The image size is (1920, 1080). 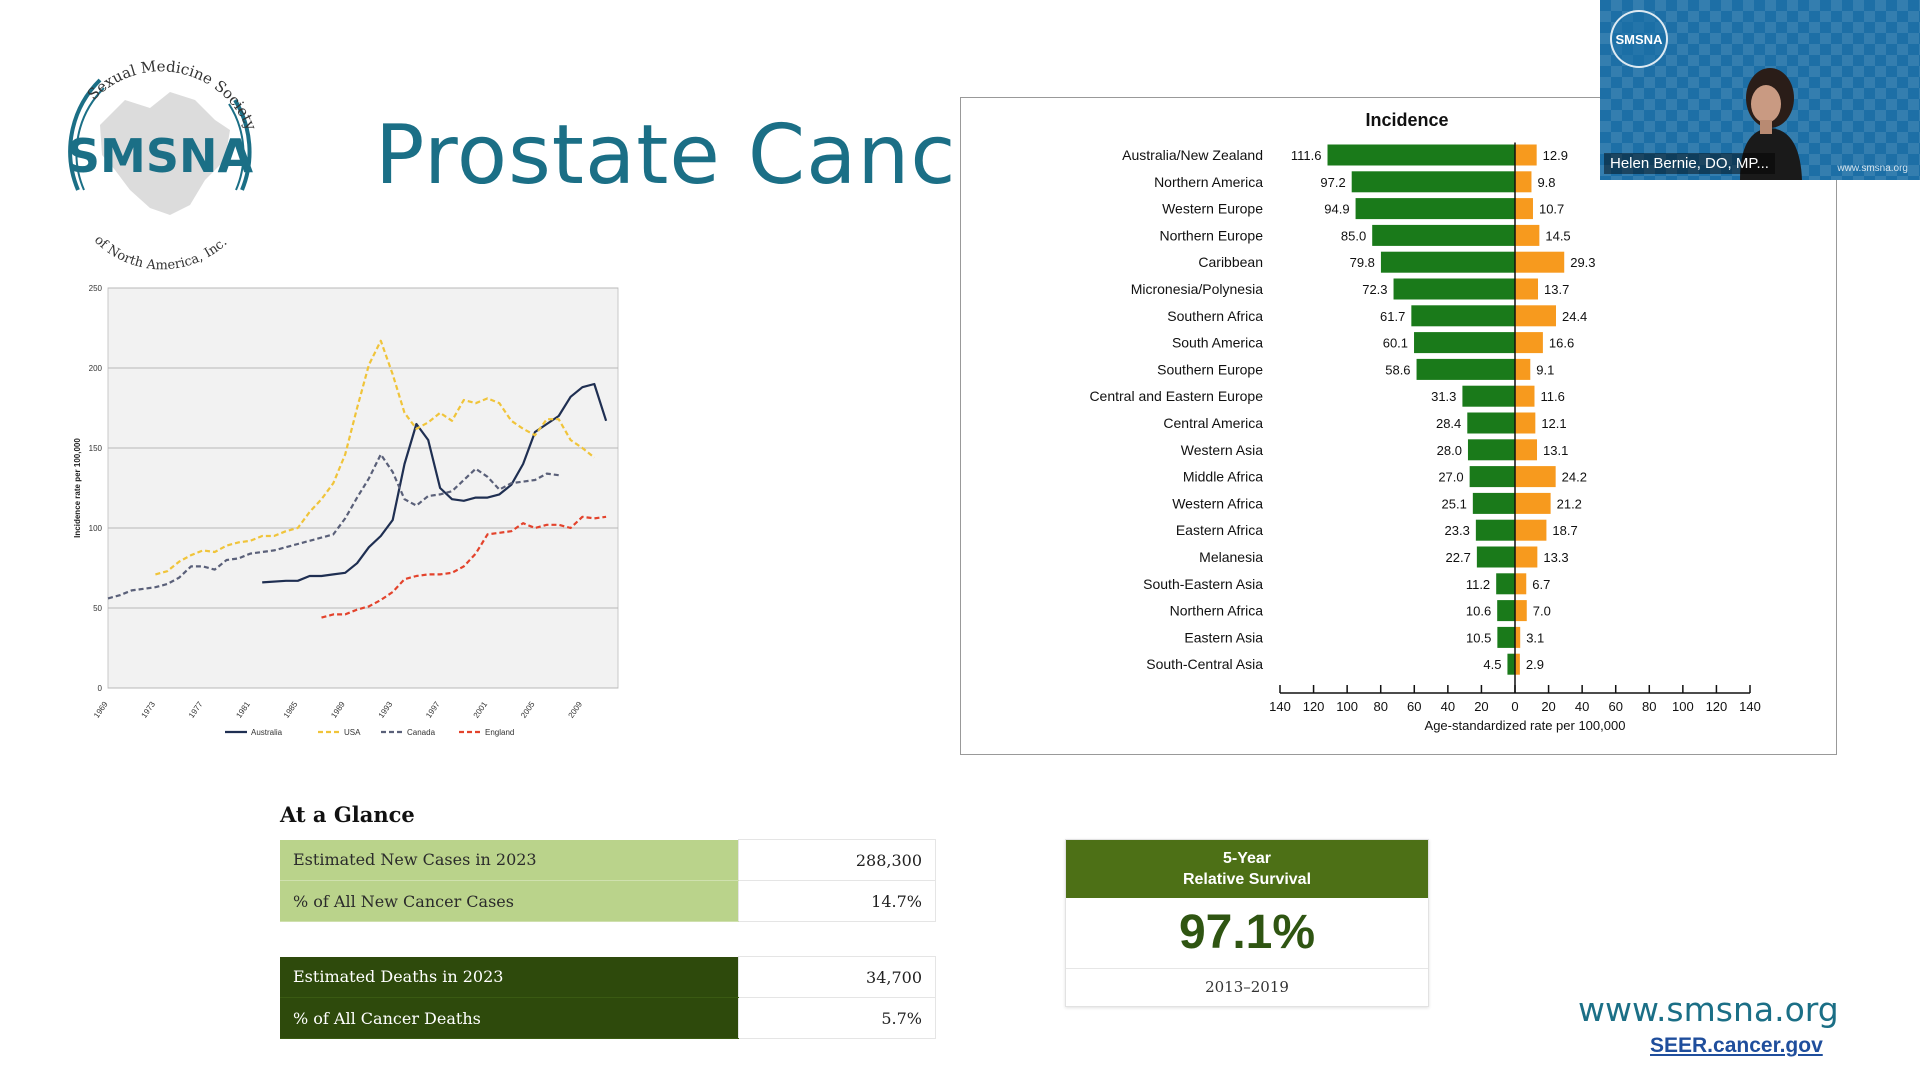 I want to click on row-value: 14.7%, so click(x=836, y=901).